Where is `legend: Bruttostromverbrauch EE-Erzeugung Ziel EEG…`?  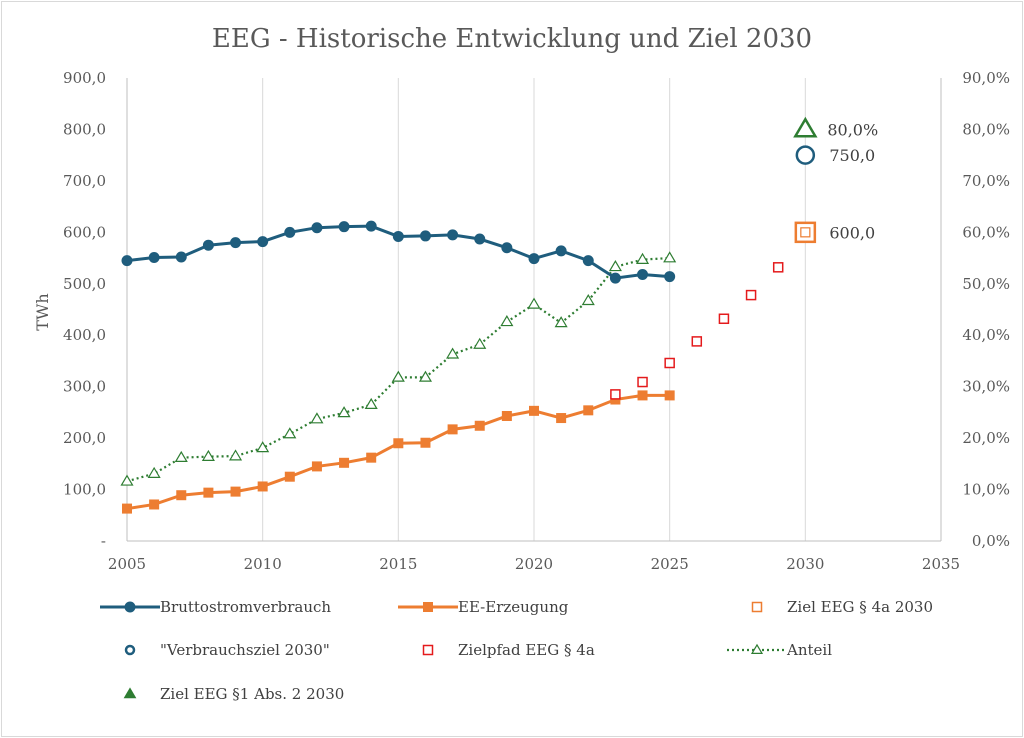 legend: Bruttostromverbrauch EE-Erzeugung Ziel EEG… is located at coordinates (516, 650).